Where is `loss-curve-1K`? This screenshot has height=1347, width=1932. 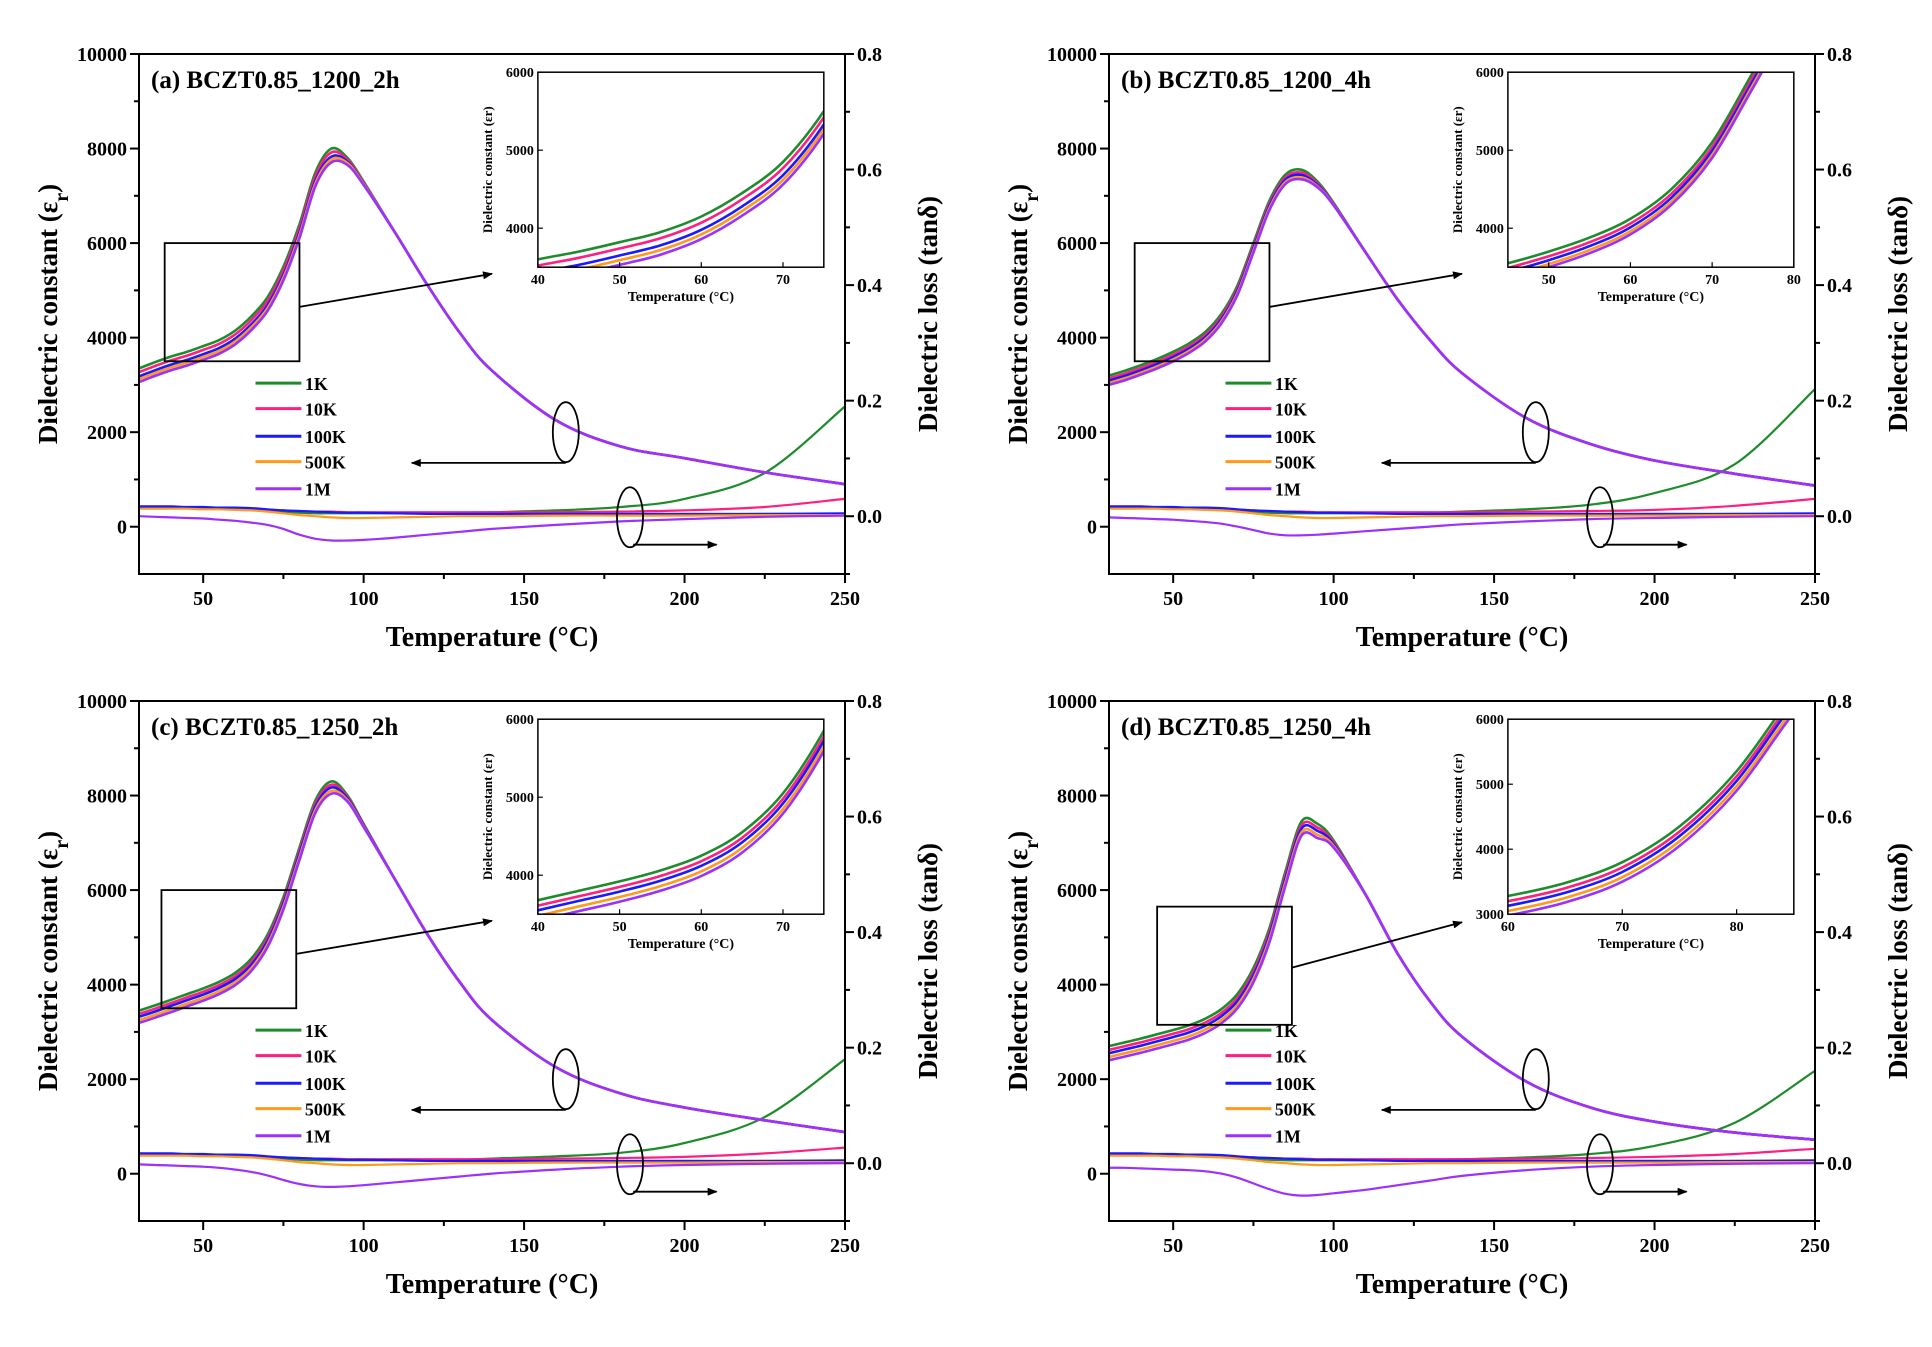
loss-curve-1K is located at coordinates (492, 460).